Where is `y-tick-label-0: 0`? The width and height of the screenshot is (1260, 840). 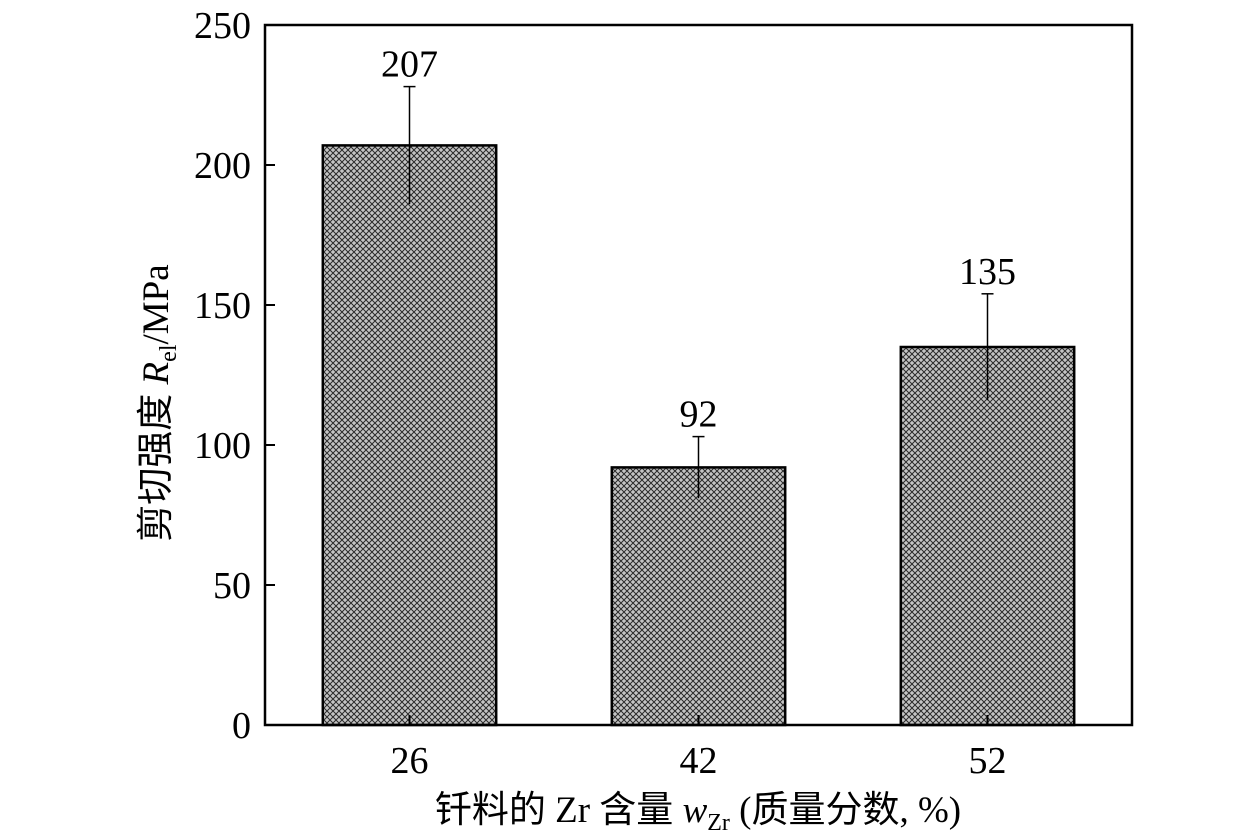
y-tick-label-0: 0 is located at coordinates (241, 726).